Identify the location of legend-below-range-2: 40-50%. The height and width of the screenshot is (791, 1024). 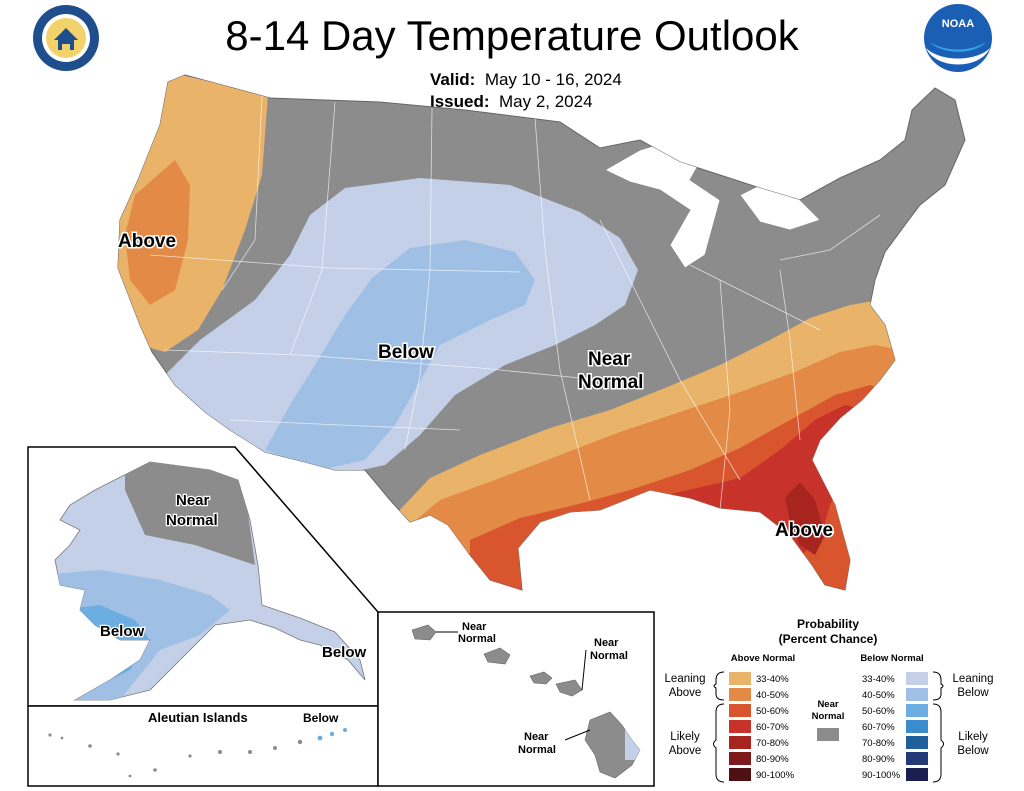
(878, 695).